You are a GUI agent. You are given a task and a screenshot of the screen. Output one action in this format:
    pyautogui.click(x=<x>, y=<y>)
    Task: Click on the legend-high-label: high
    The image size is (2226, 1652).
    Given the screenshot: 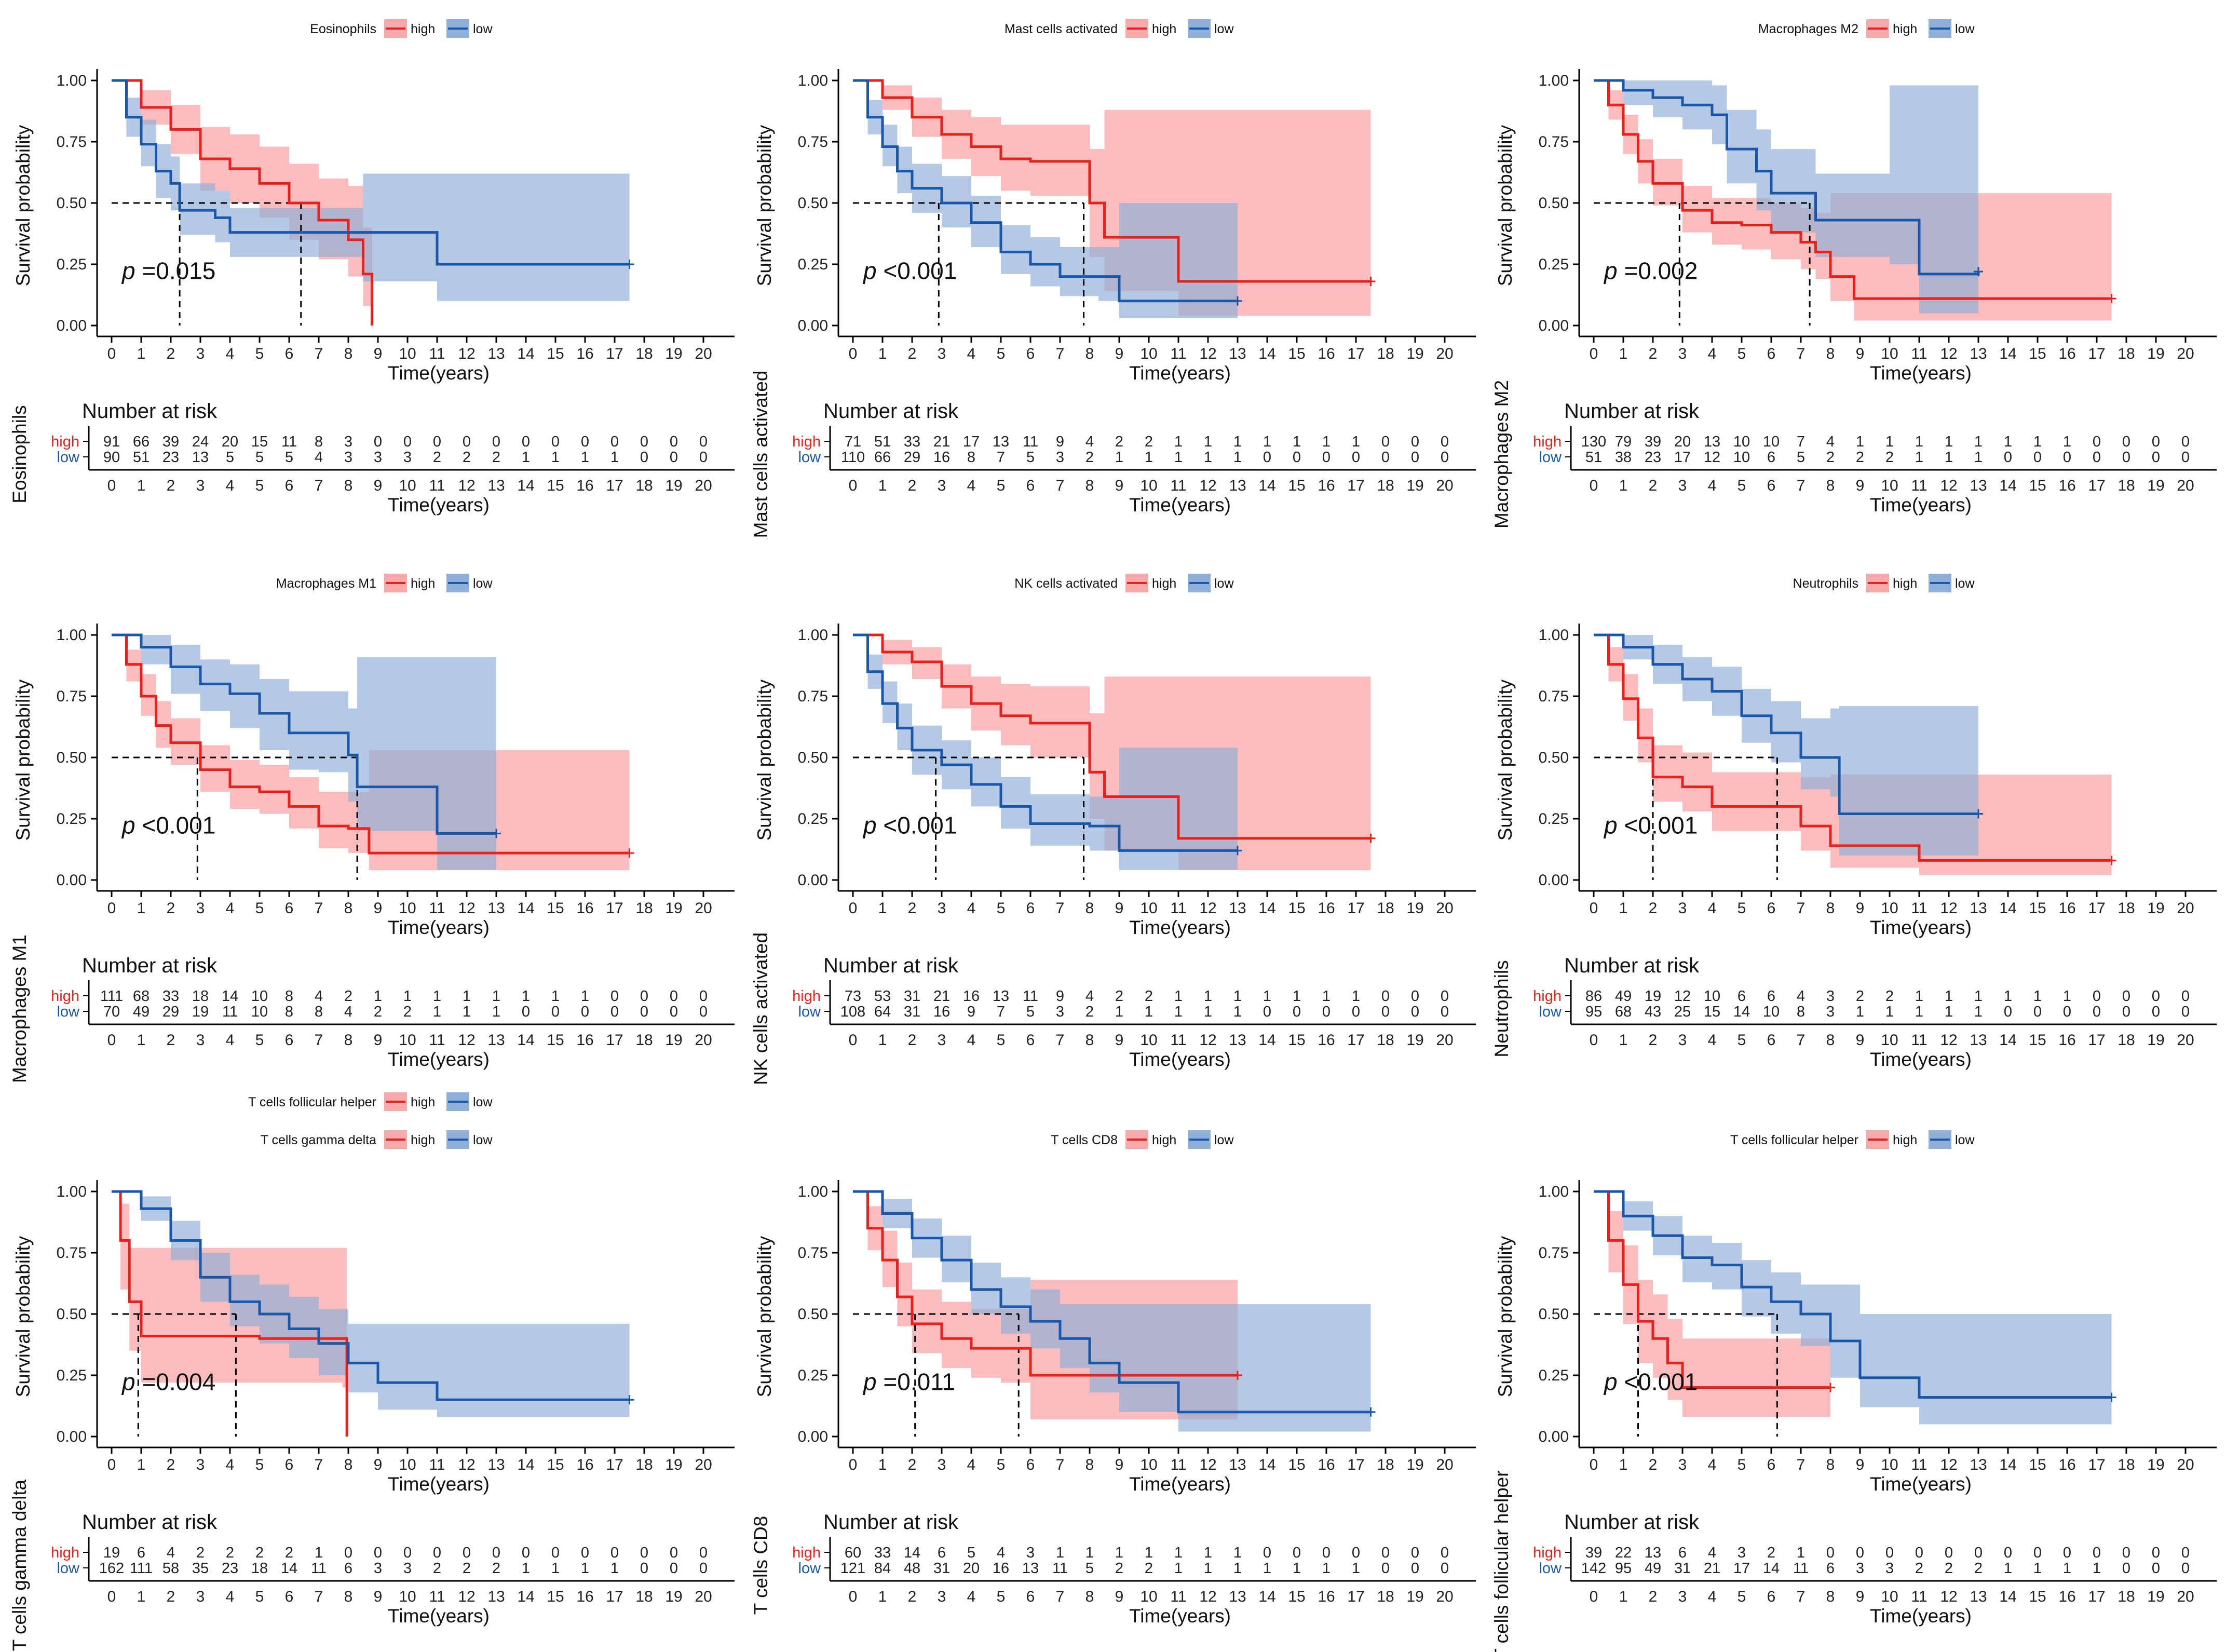 What is the action you would take?
    pyautogui.click(x=423, y=584)
    